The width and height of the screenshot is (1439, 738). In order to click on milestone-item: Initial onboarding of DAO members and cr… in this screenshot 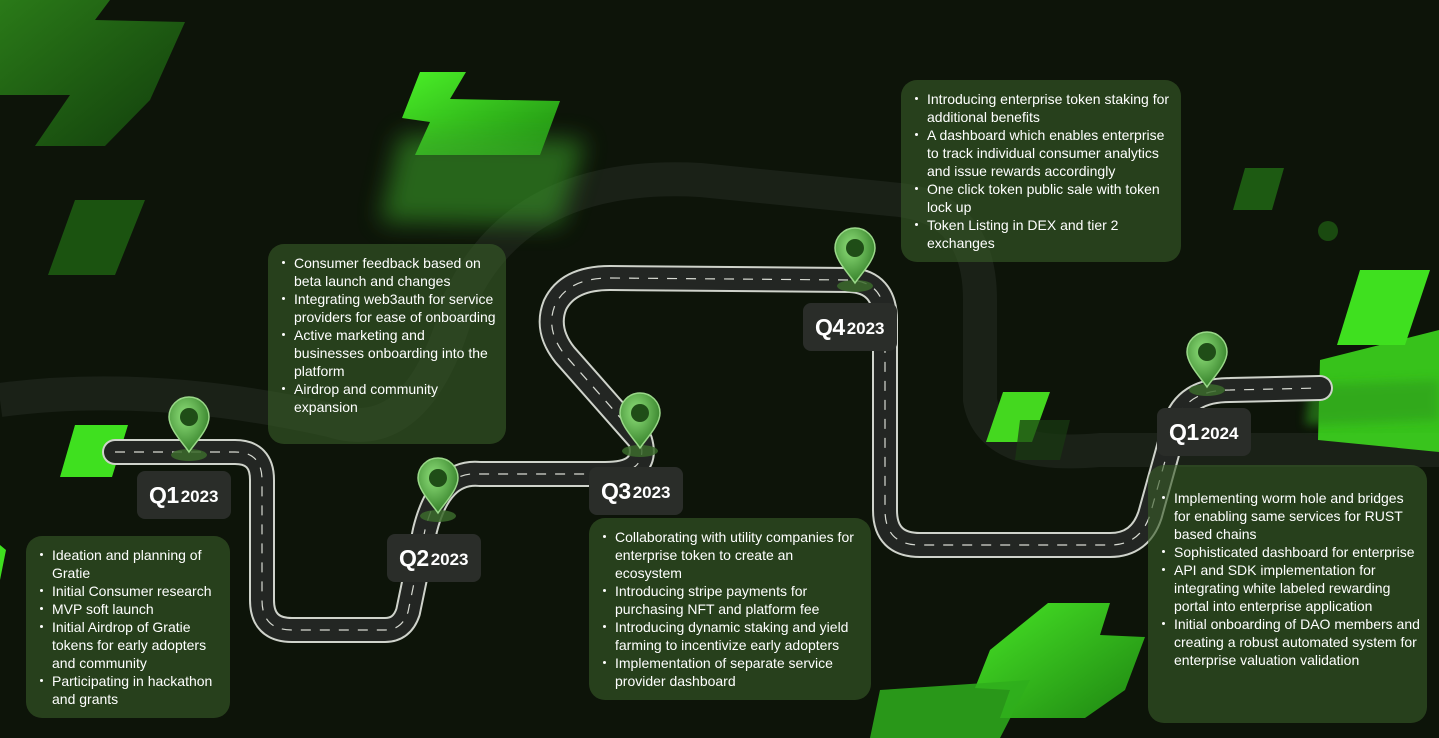, I will do `click(1291, 642)`.